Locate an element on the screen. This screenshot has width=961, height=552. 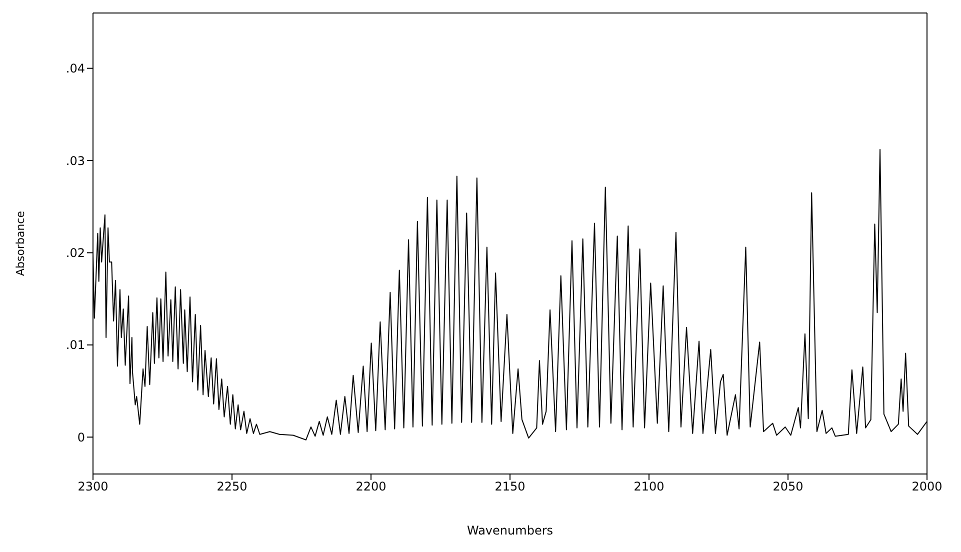
y-tick-label: 0 is located at coordinates (81, 437).